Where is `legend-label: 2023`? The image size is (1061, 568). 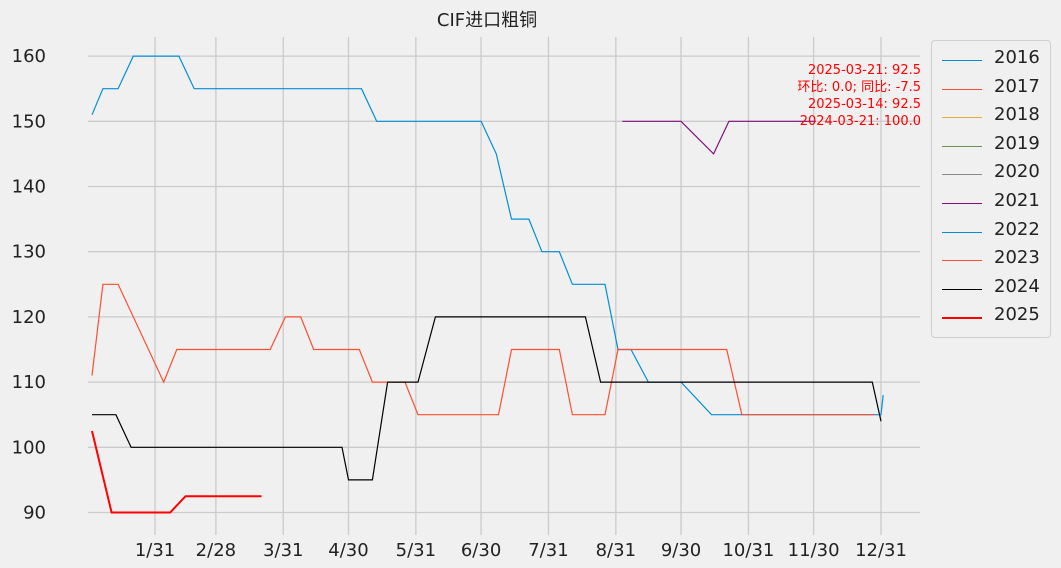 legend-label: 2023 is located at coordinates (1017, 258).